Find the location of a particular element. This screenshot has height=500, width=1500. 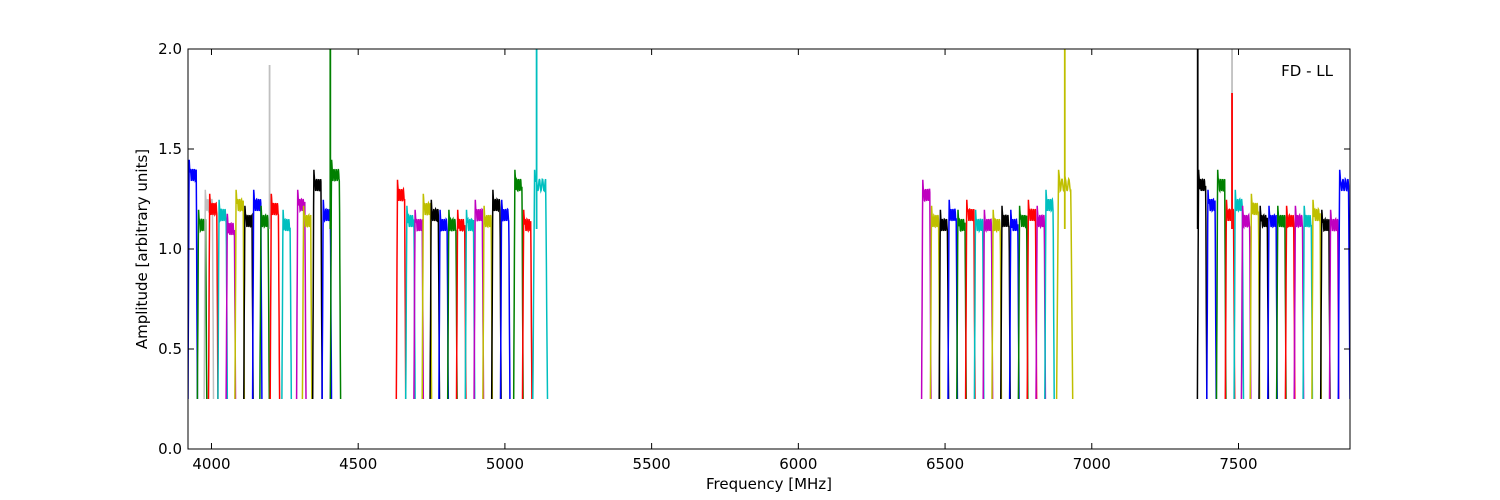

x-tick-label: 5000 is located at coordinates (505, 464).